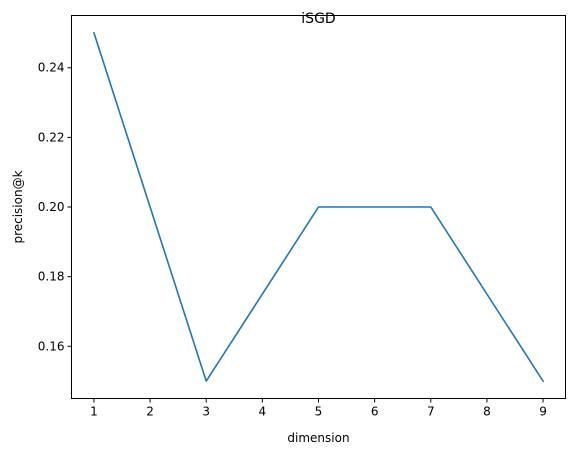 This screenshot has width=576, height=460. Describe the element at coordinates (375, 412) in the screenshot. I see `x-tick-label: 6` at that location.